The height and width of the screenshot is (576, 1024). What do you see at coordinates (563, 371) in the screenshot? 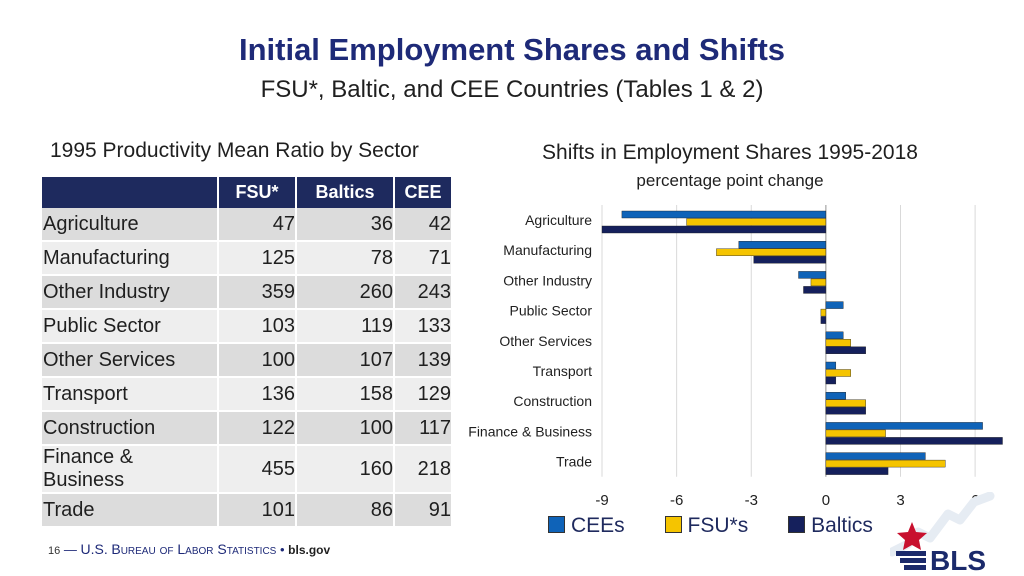
I see `category-label: Transport` at bounding box center [563, 371].